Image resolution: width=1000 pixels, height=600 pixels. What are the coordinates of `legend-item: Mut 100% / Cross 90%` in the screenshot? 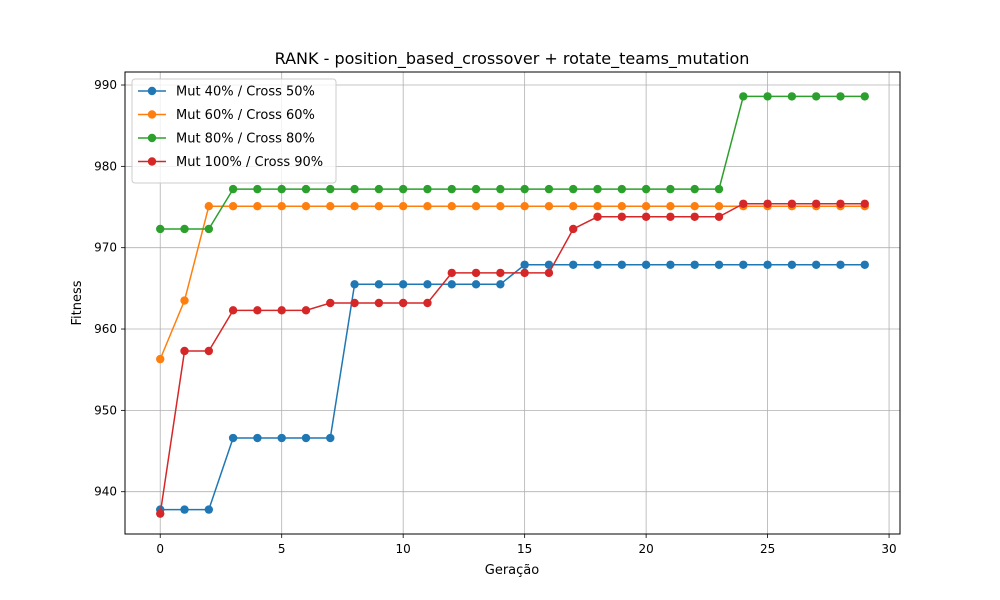 It's located at (230, 162).